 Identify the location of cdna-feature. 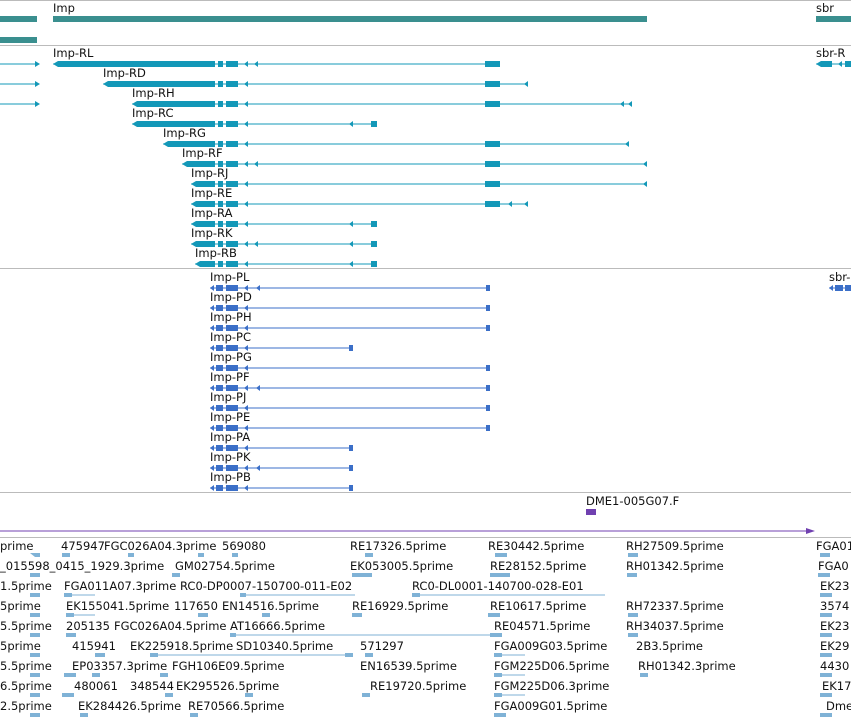
(591, 512).